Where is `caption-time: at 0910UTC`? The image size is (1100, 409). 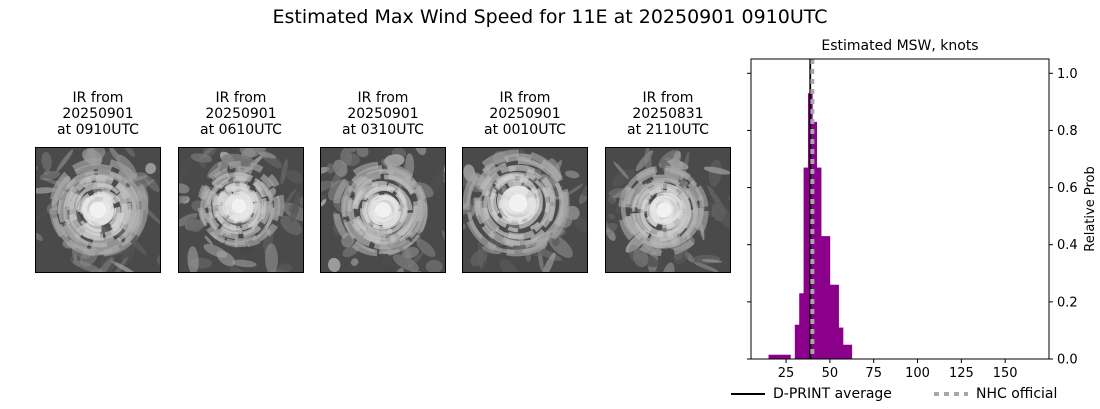
caption-time: at 0910UTC is located at coordinates (98, 130).